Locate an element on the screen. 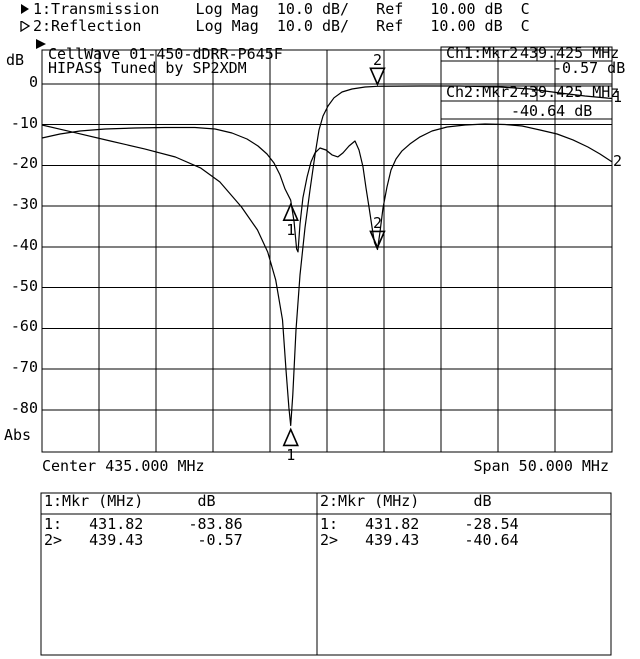  y-tick-label: -20 is located at coordinates (24, 163).